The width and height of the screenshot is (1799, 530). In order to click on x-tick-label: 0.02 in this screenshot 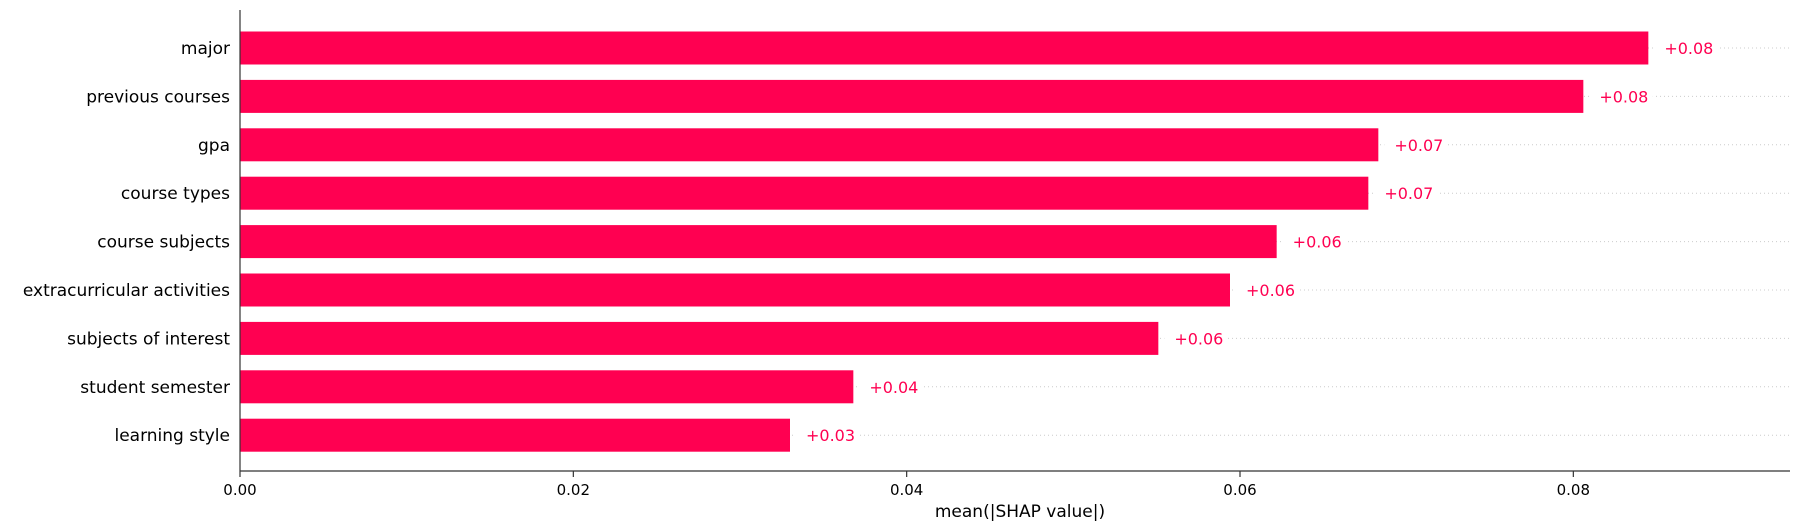, I will do `click(573, 490)`.